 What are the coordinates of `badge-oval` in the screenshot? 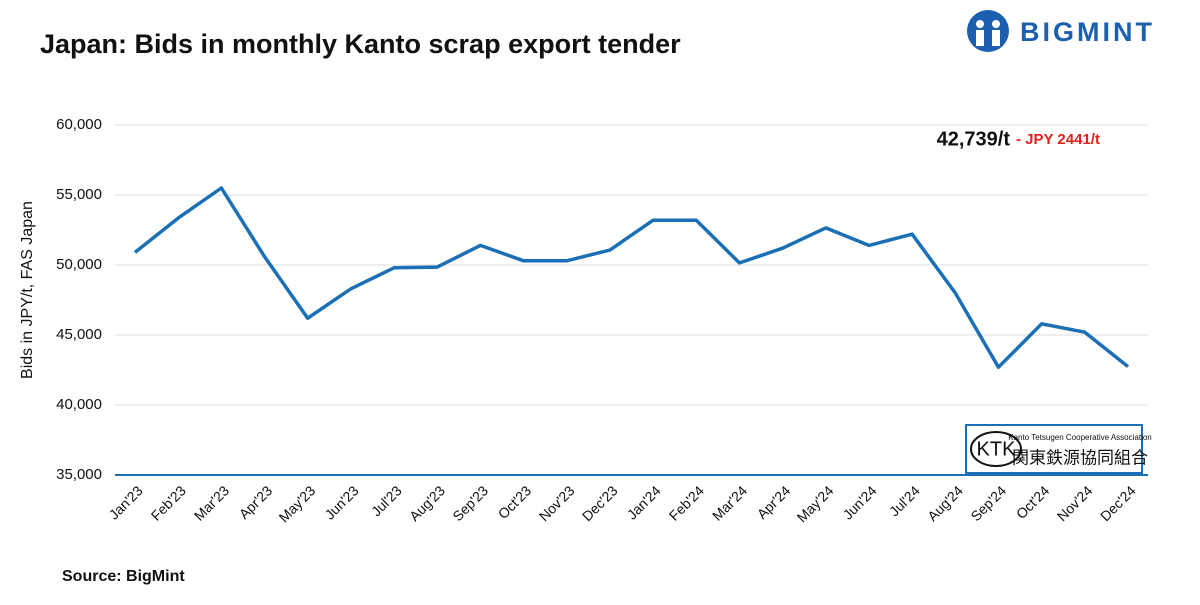 It's located at (996, 449).